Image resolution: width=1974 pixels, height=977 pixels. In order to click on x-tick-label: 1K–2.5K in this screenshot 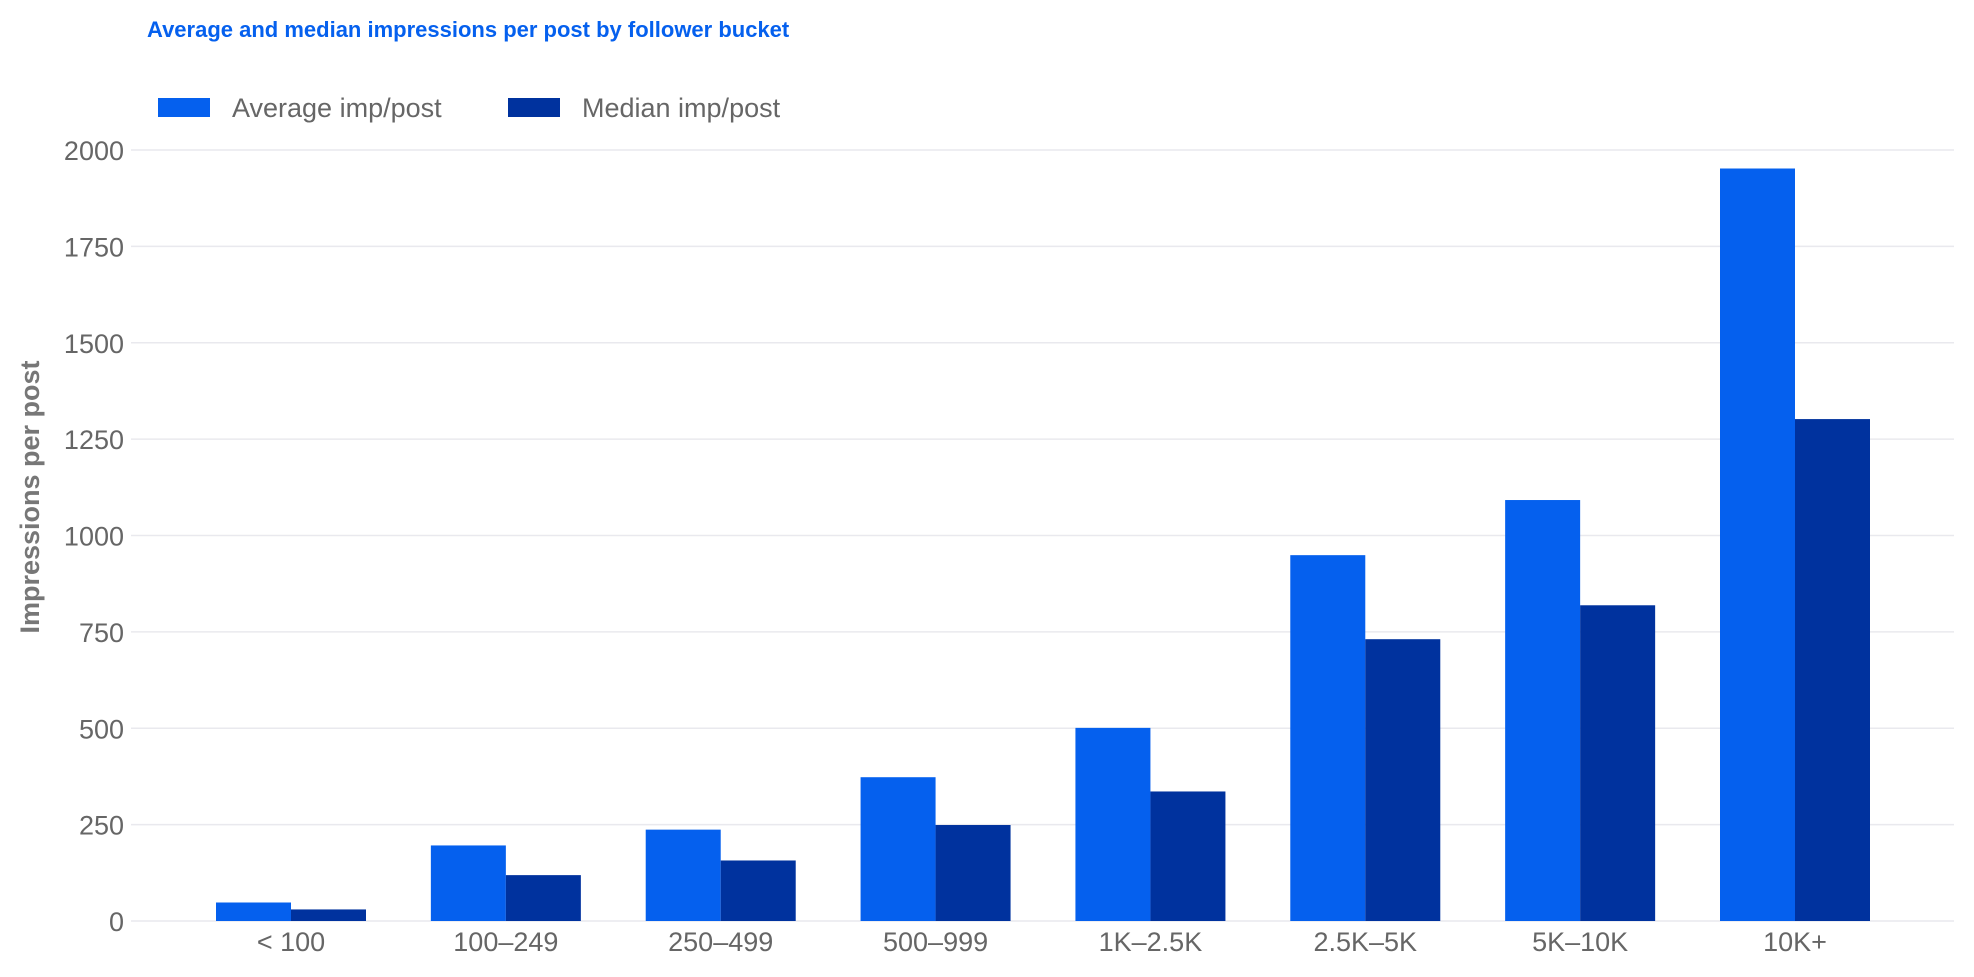, I will do `click(1151, 942)`.